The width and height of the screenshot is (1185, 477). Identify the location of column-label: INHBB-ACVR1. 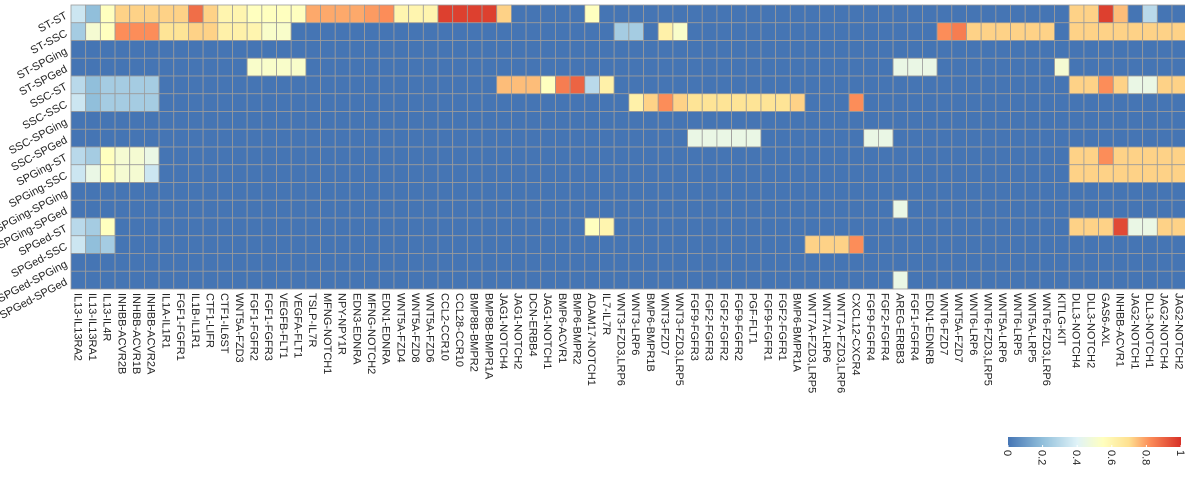
(1120, 330).